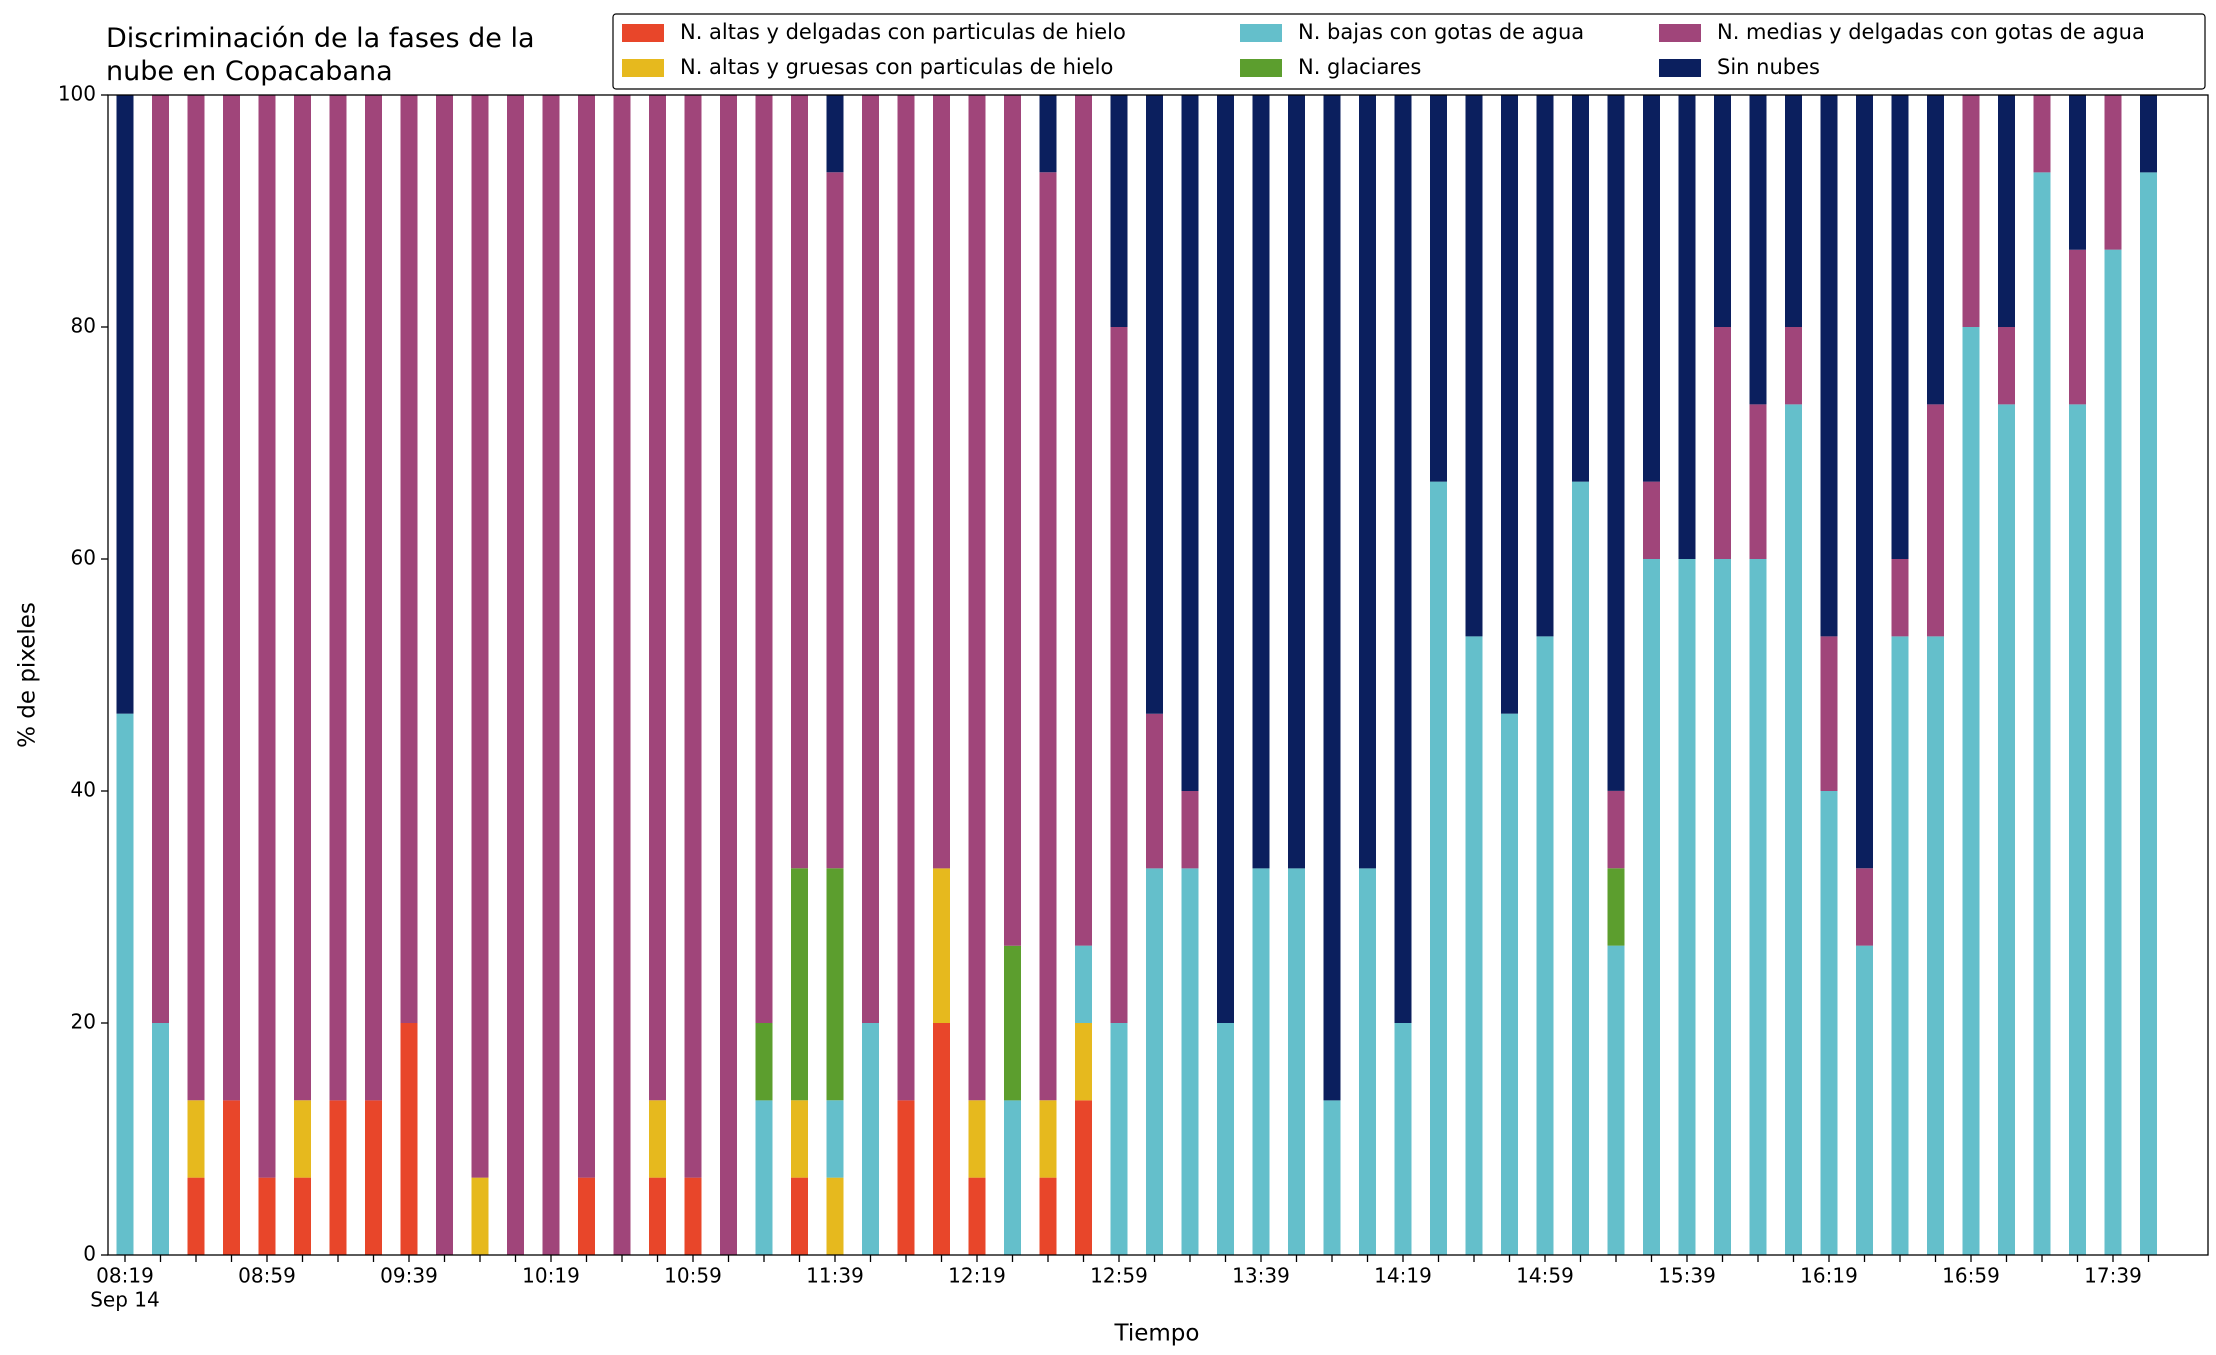  I want to click on legend-box, so click(1409, 51).